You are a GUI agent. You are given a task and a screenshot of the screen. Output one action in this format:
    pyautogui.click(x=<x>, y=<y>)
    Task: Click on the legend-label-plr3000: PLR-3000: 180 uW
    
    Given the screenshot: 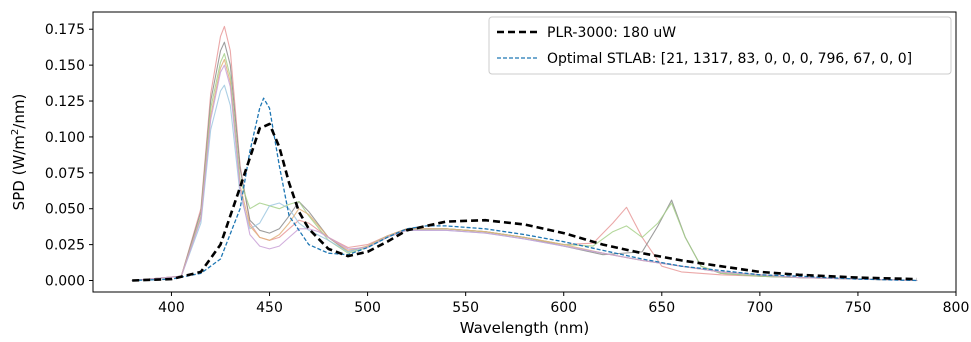 What is the action you would take?
    pyautogui.click(x=611, y=33)
    